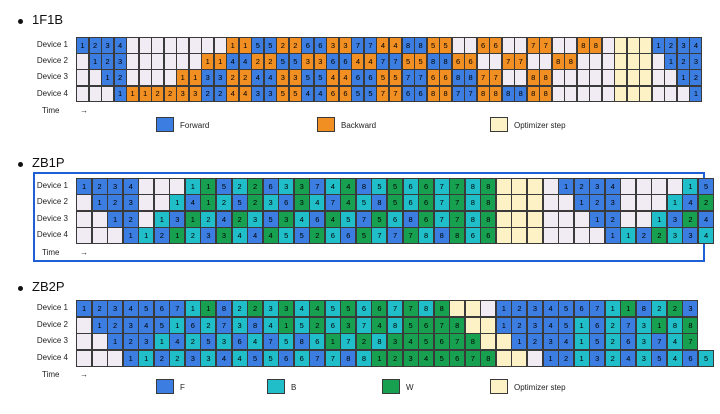 The height and width of the screenshot is (414, 720). Describe the element at coordinates (52, 185) in the screenshot. I see `device-row-label: Device 1` at that location.